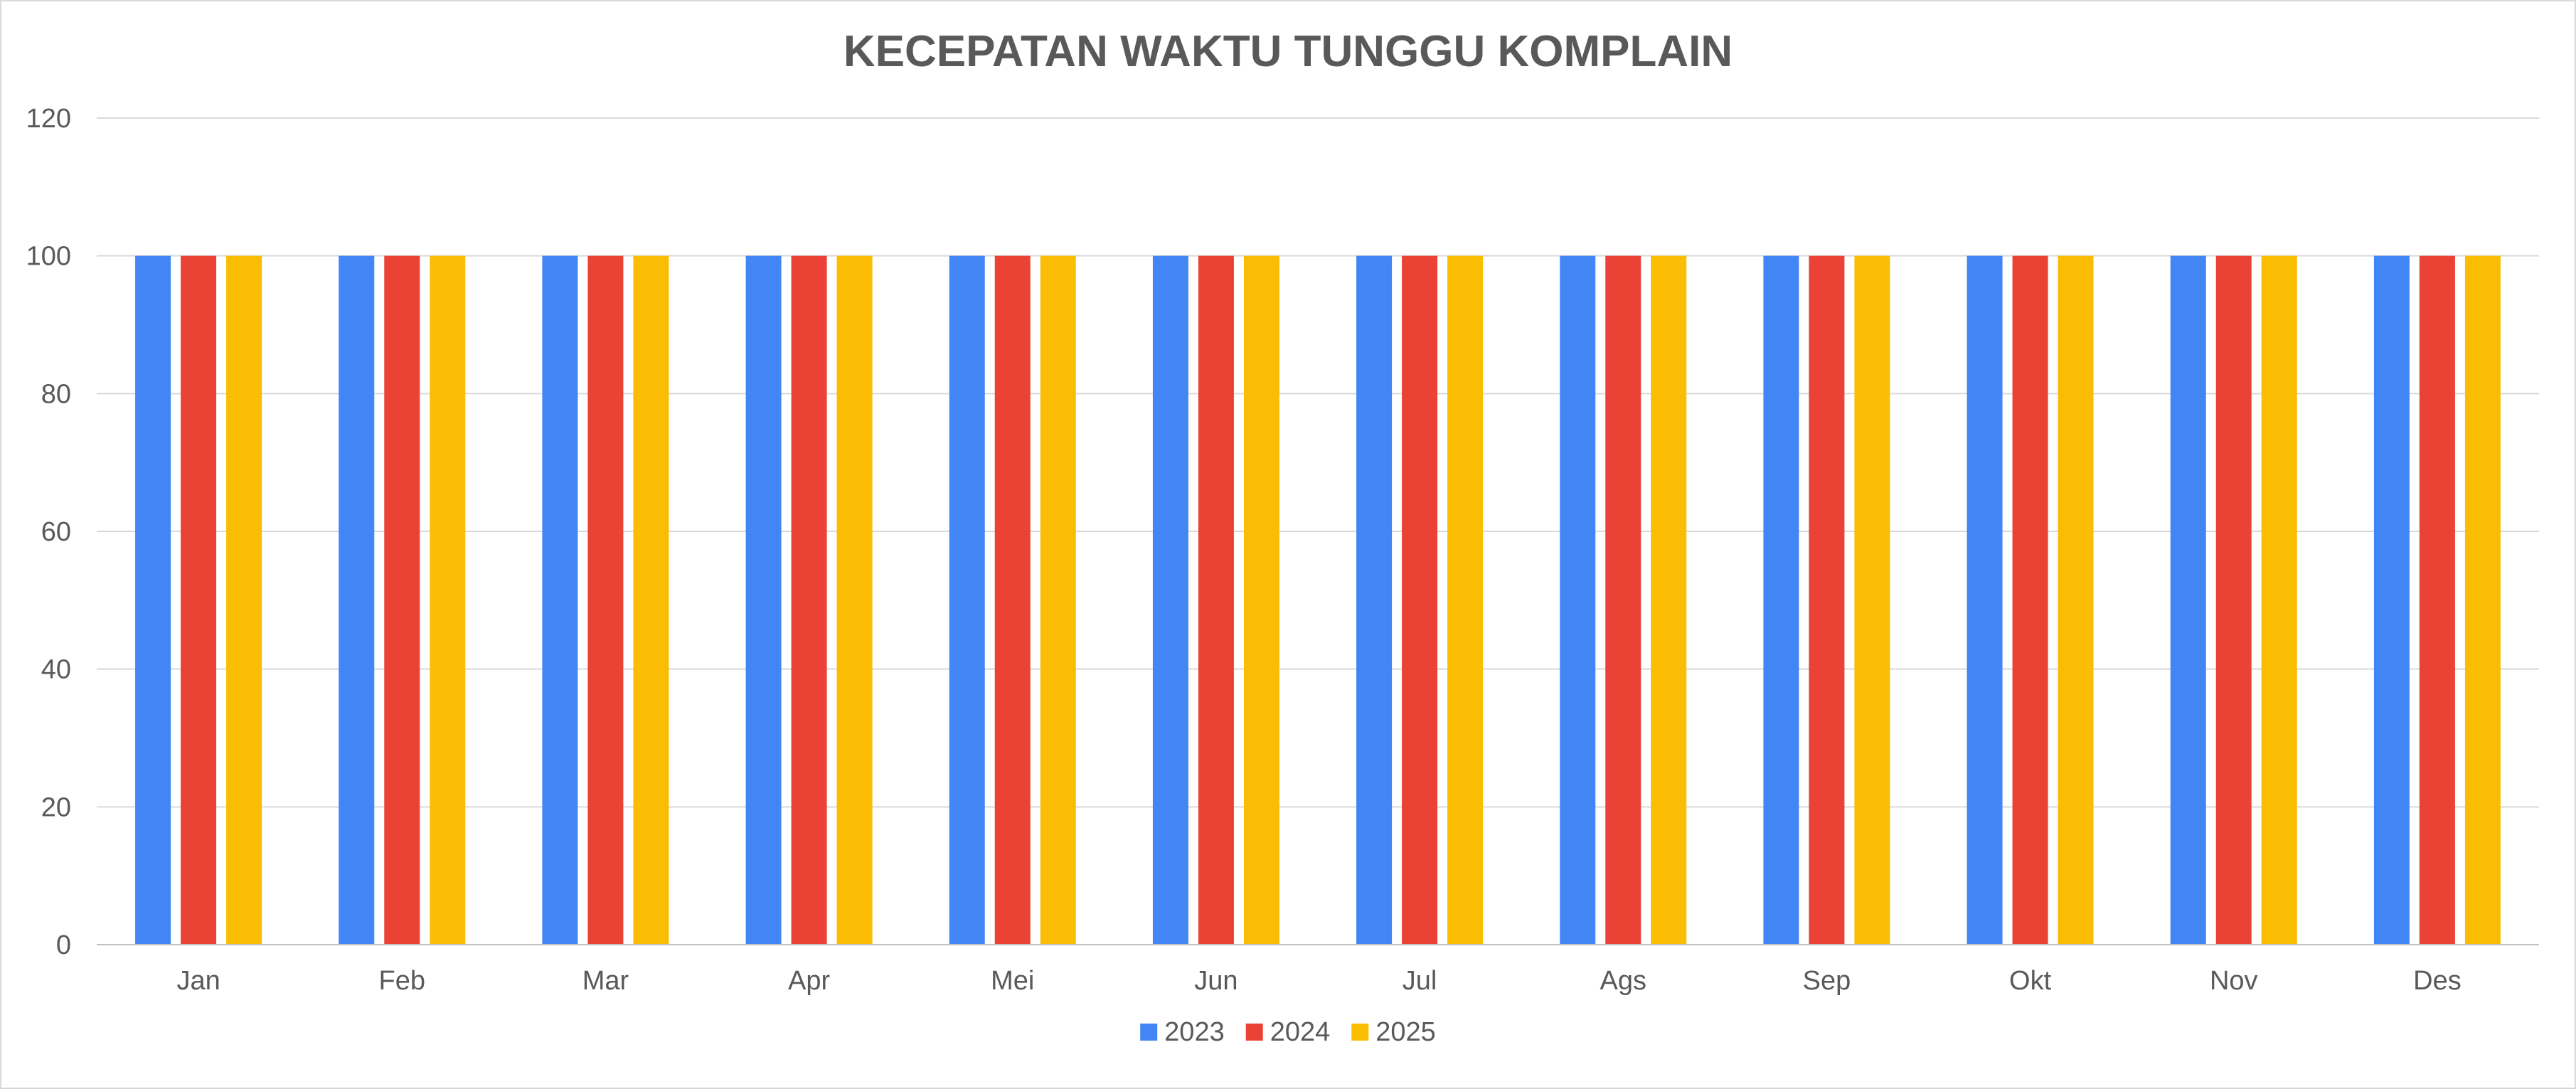  I want to click on legend-item-2025: 2025, so click(1393, 1032).